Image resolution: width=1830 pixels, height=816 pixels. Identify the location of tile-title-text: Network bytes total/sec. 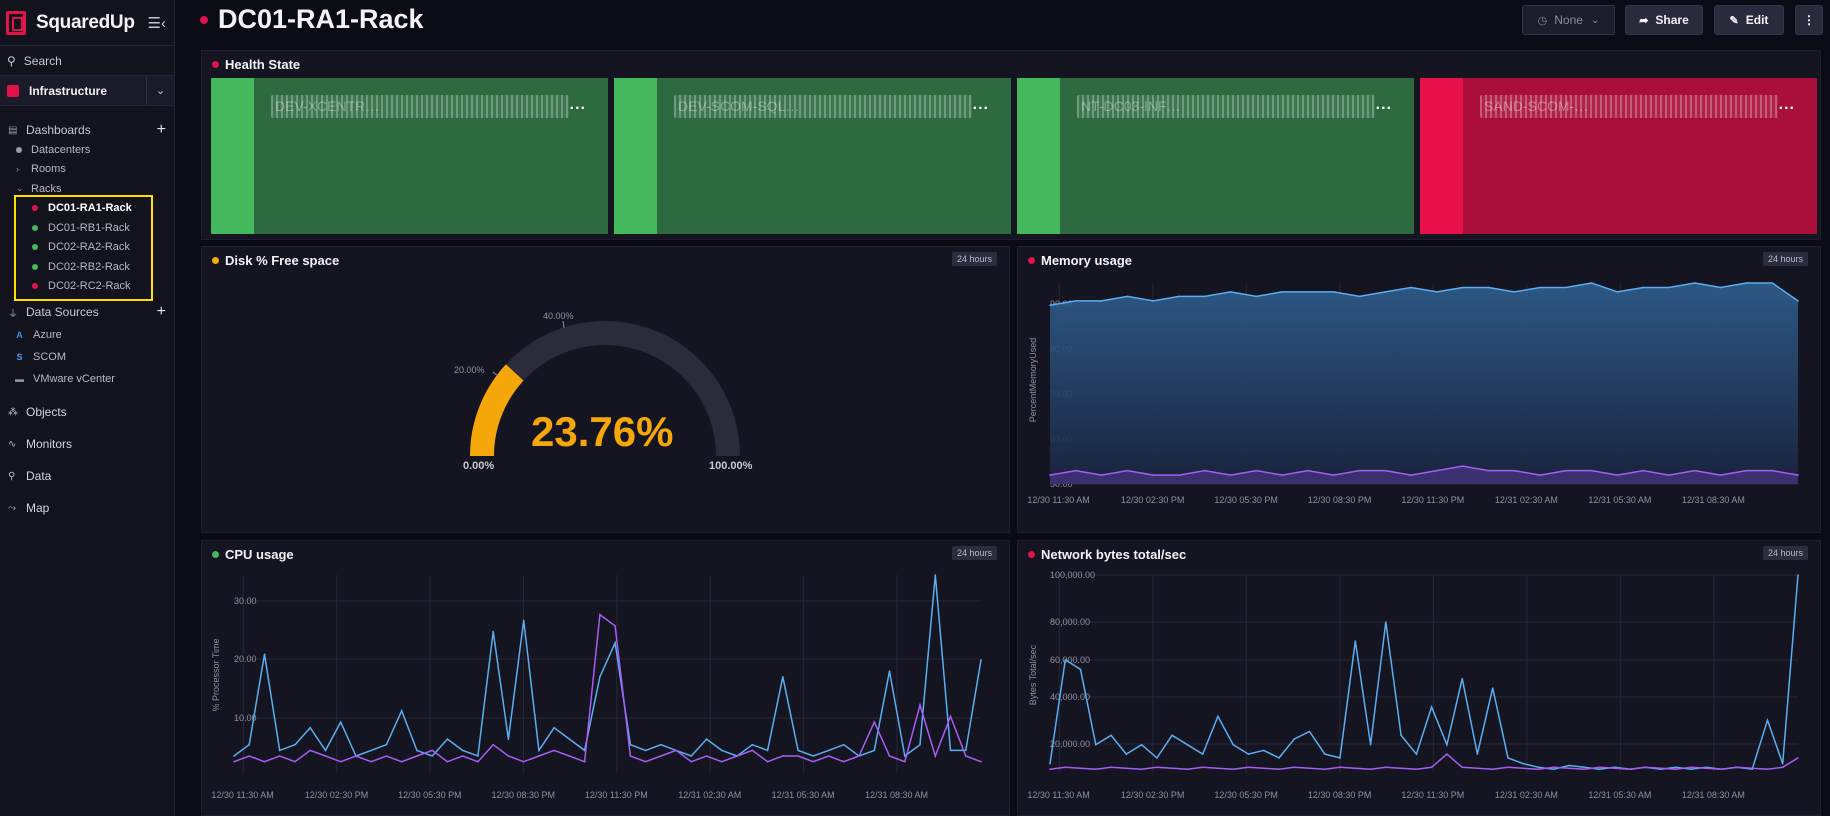
(1114, 554).